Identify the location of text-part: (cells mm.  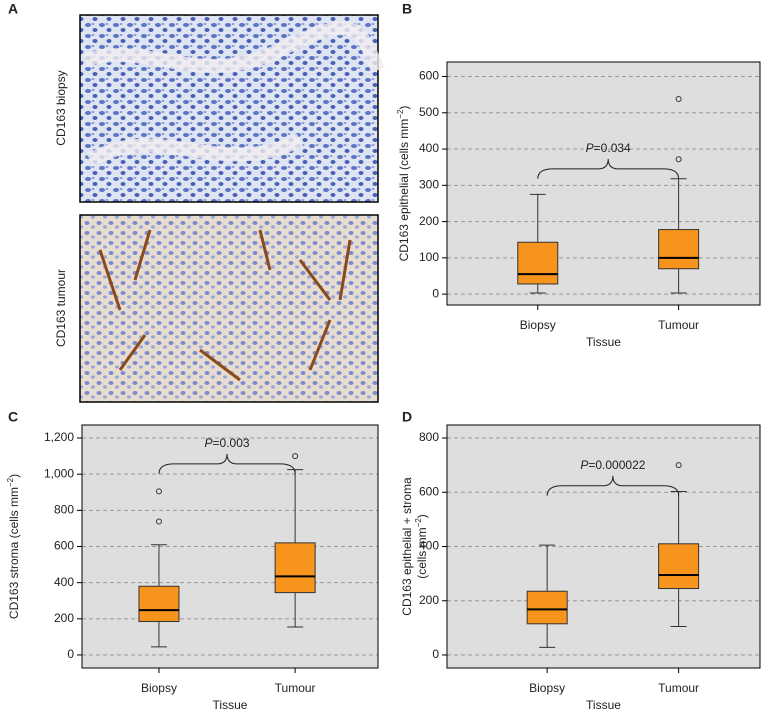
(422, 552).